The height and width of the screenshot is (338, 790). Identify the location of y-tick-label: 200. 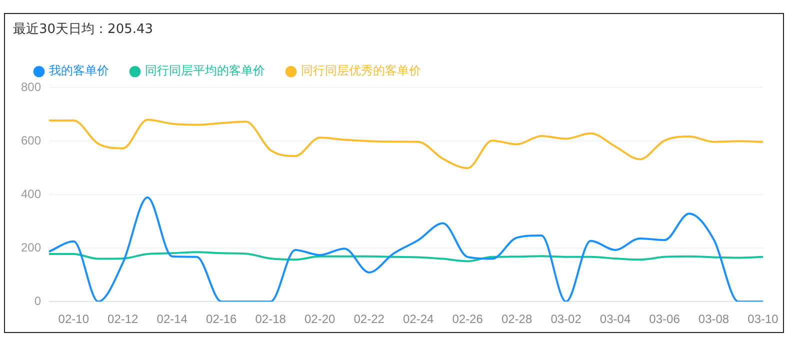
(31, 247).